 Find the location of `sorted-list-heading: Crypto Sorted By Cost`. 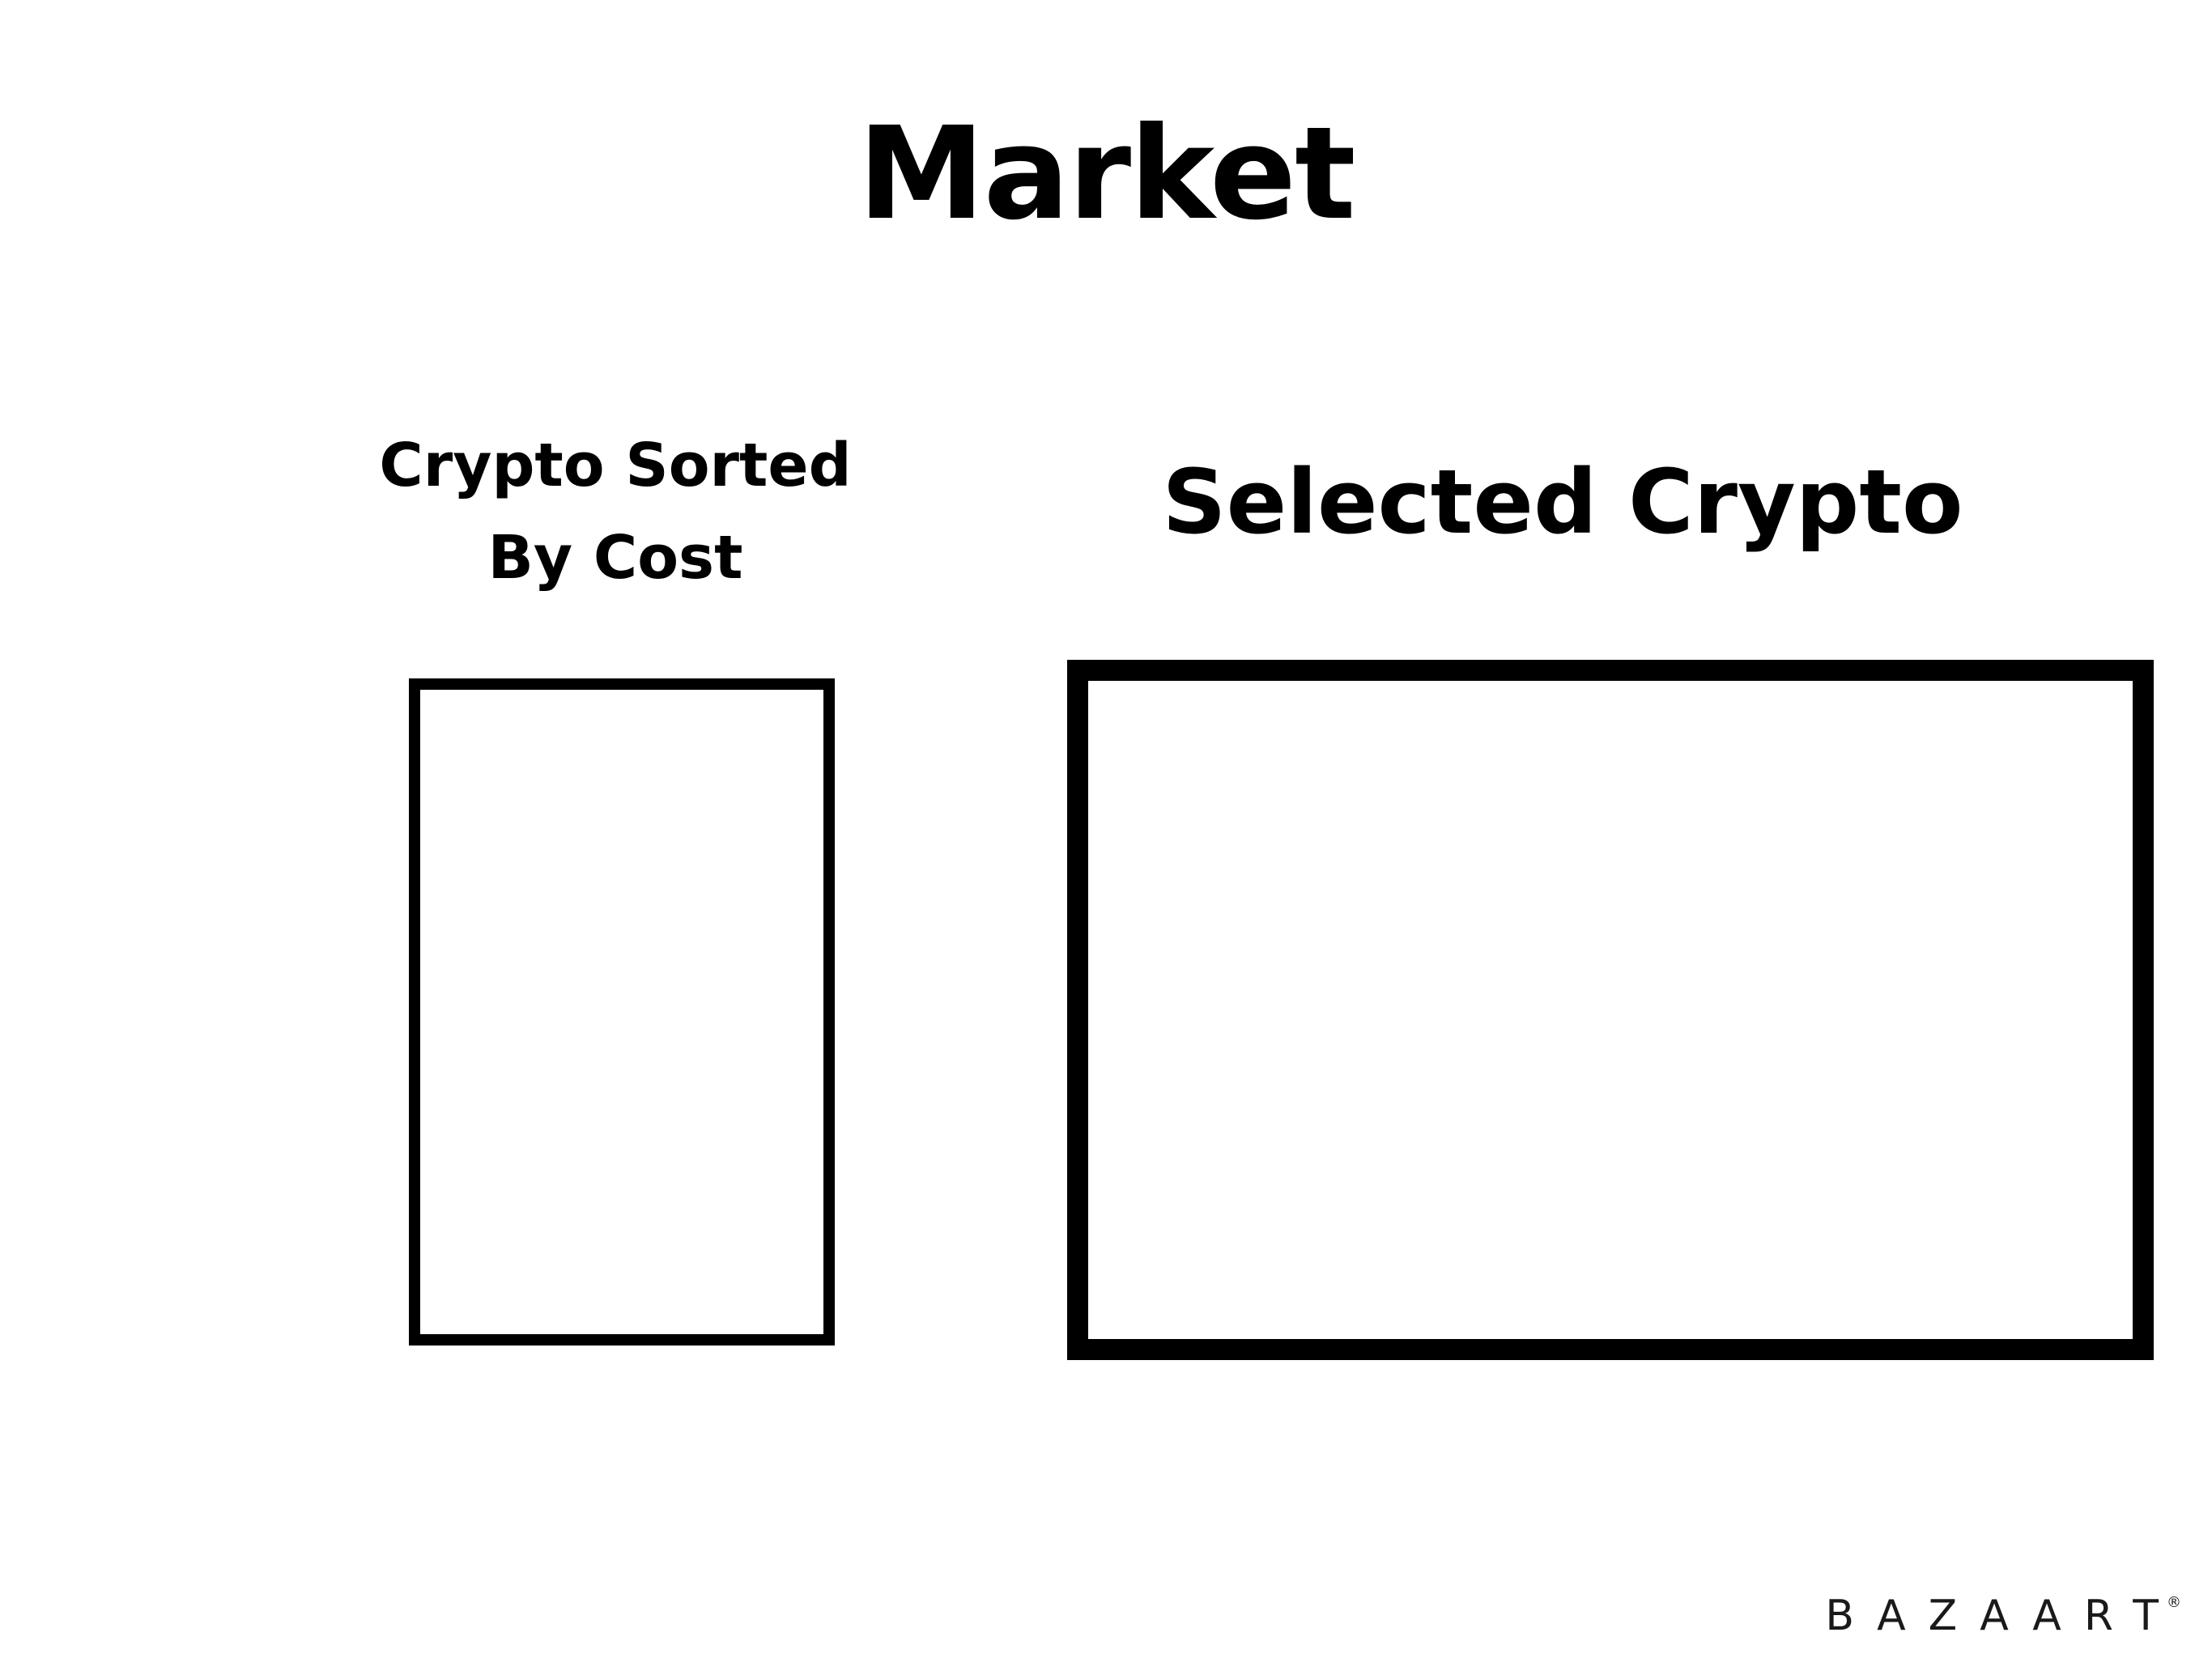

sorted-list-heading: Crypto Sorted By Cost is located at coordinates (615, 511).